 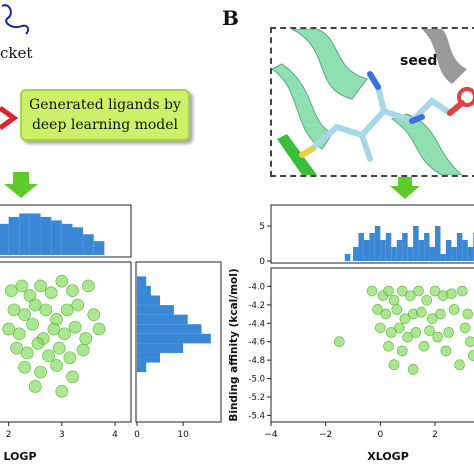 I want to click on seed-molecule-illustration: seed, so click(x=373, y=102).